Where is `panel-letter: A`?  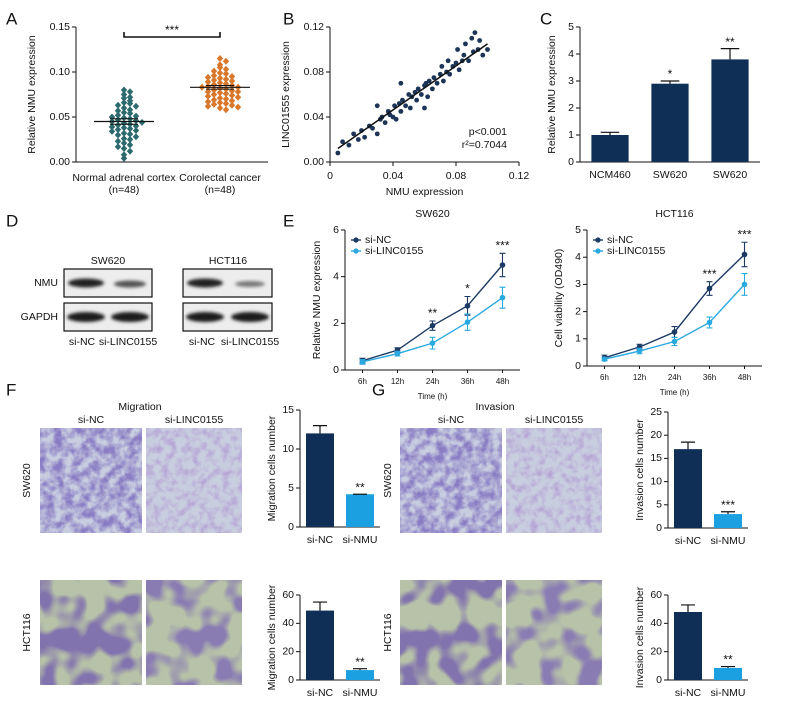
panel-letter: A is located at coordinates (12, 18).